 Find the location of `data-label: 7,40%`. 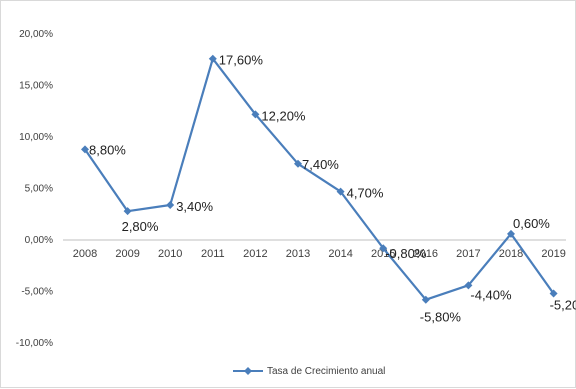

data-label: 7,40% is located at coordinates (320, 164).